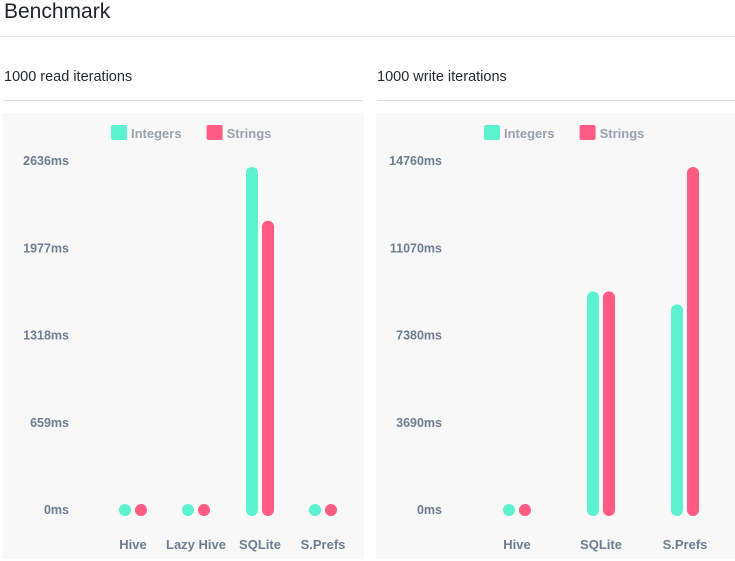  Describe the element at coordinates (415, 161) in the screenshot. I see `y-tick-label: 14760ms` at that location.